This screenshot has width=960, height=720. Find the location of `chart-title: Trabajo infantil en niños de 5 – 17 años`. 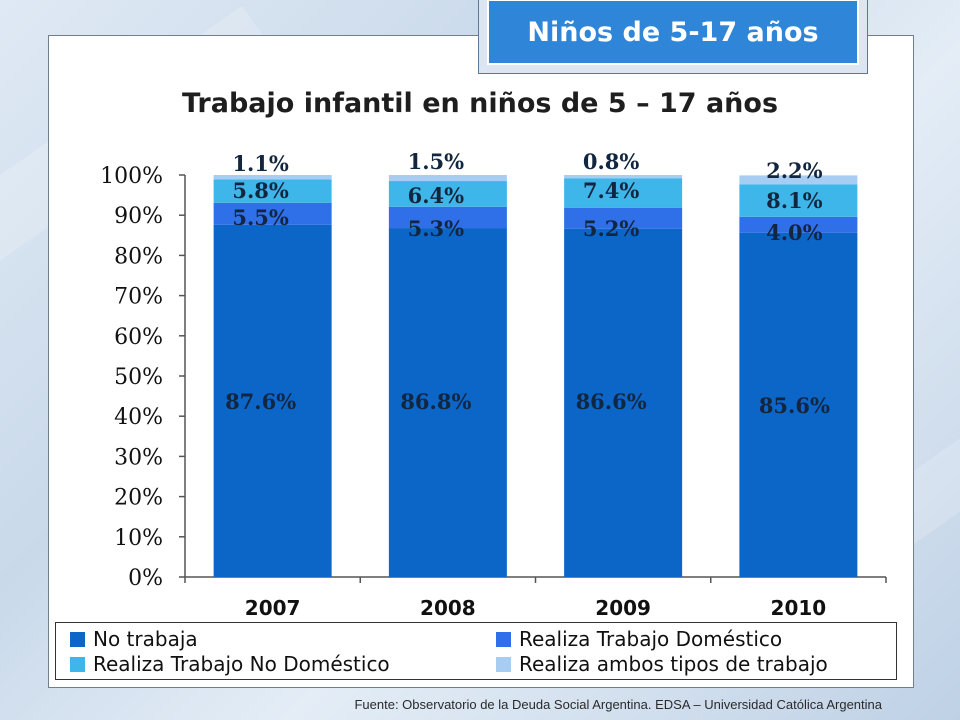

chart-title: Trabajo infantil en niños de 5 – 17 años is located at coordinates (480, 103).